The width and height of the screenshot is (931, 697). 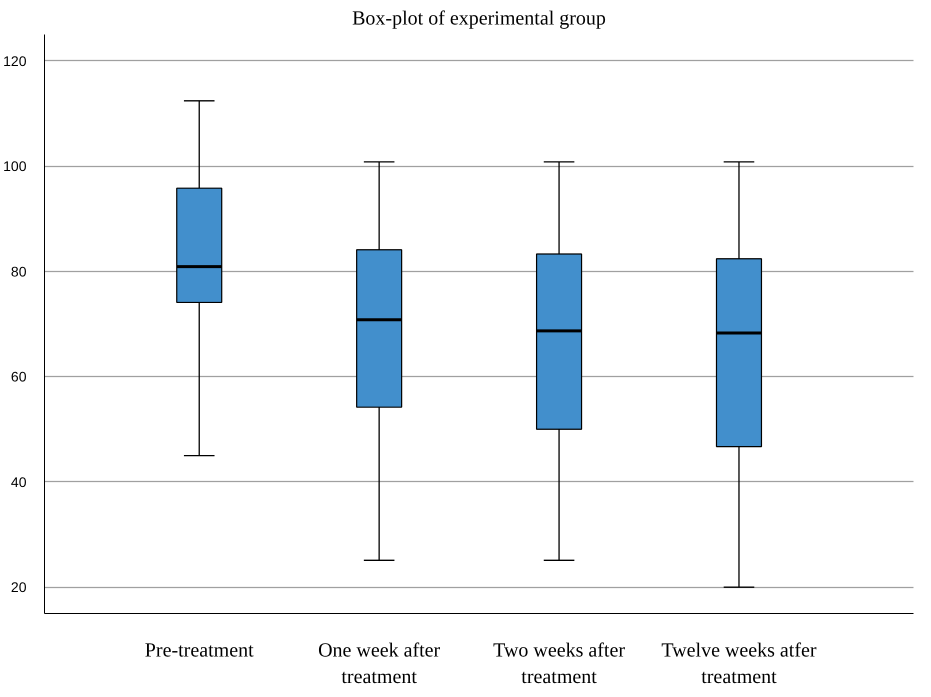 What do you see at coordinates (15, 60) in the screenshot?
I see `y-tick-label: 120` at bounding box center [15, 60].